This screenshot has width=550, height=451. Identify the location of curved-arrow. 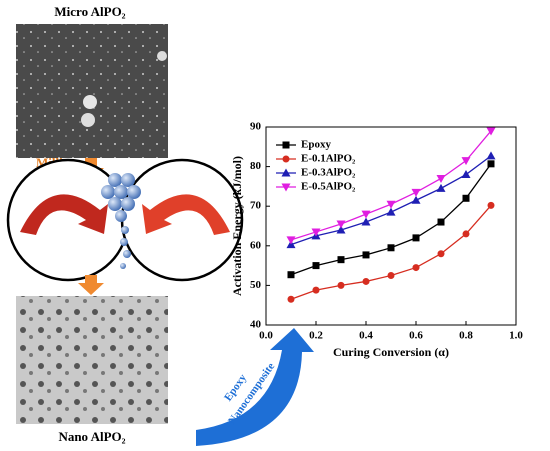
(255, 387).